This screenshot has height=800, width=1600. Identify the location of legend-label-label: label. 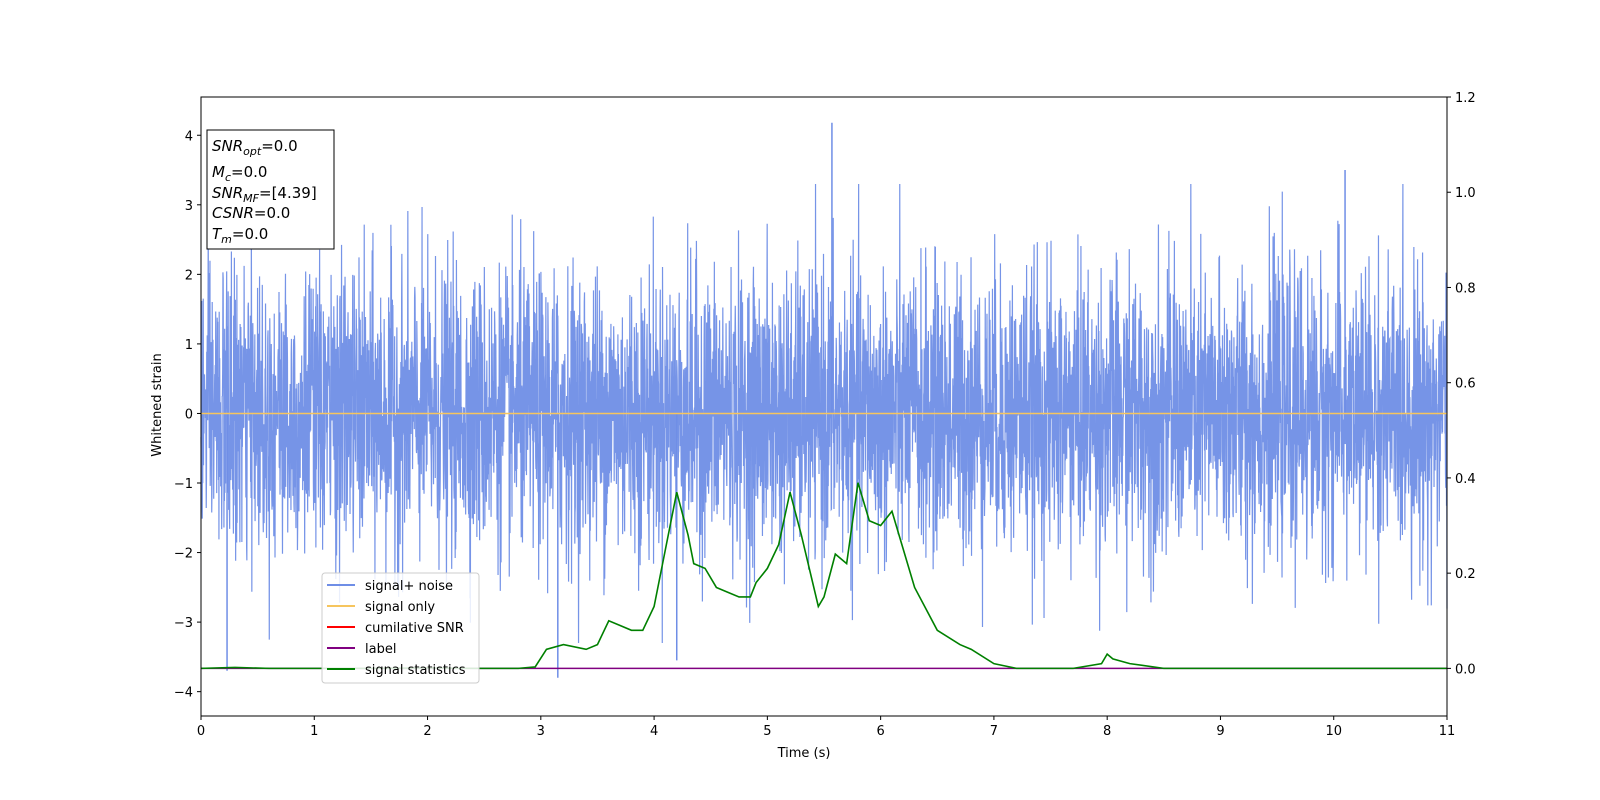
(380, 649).